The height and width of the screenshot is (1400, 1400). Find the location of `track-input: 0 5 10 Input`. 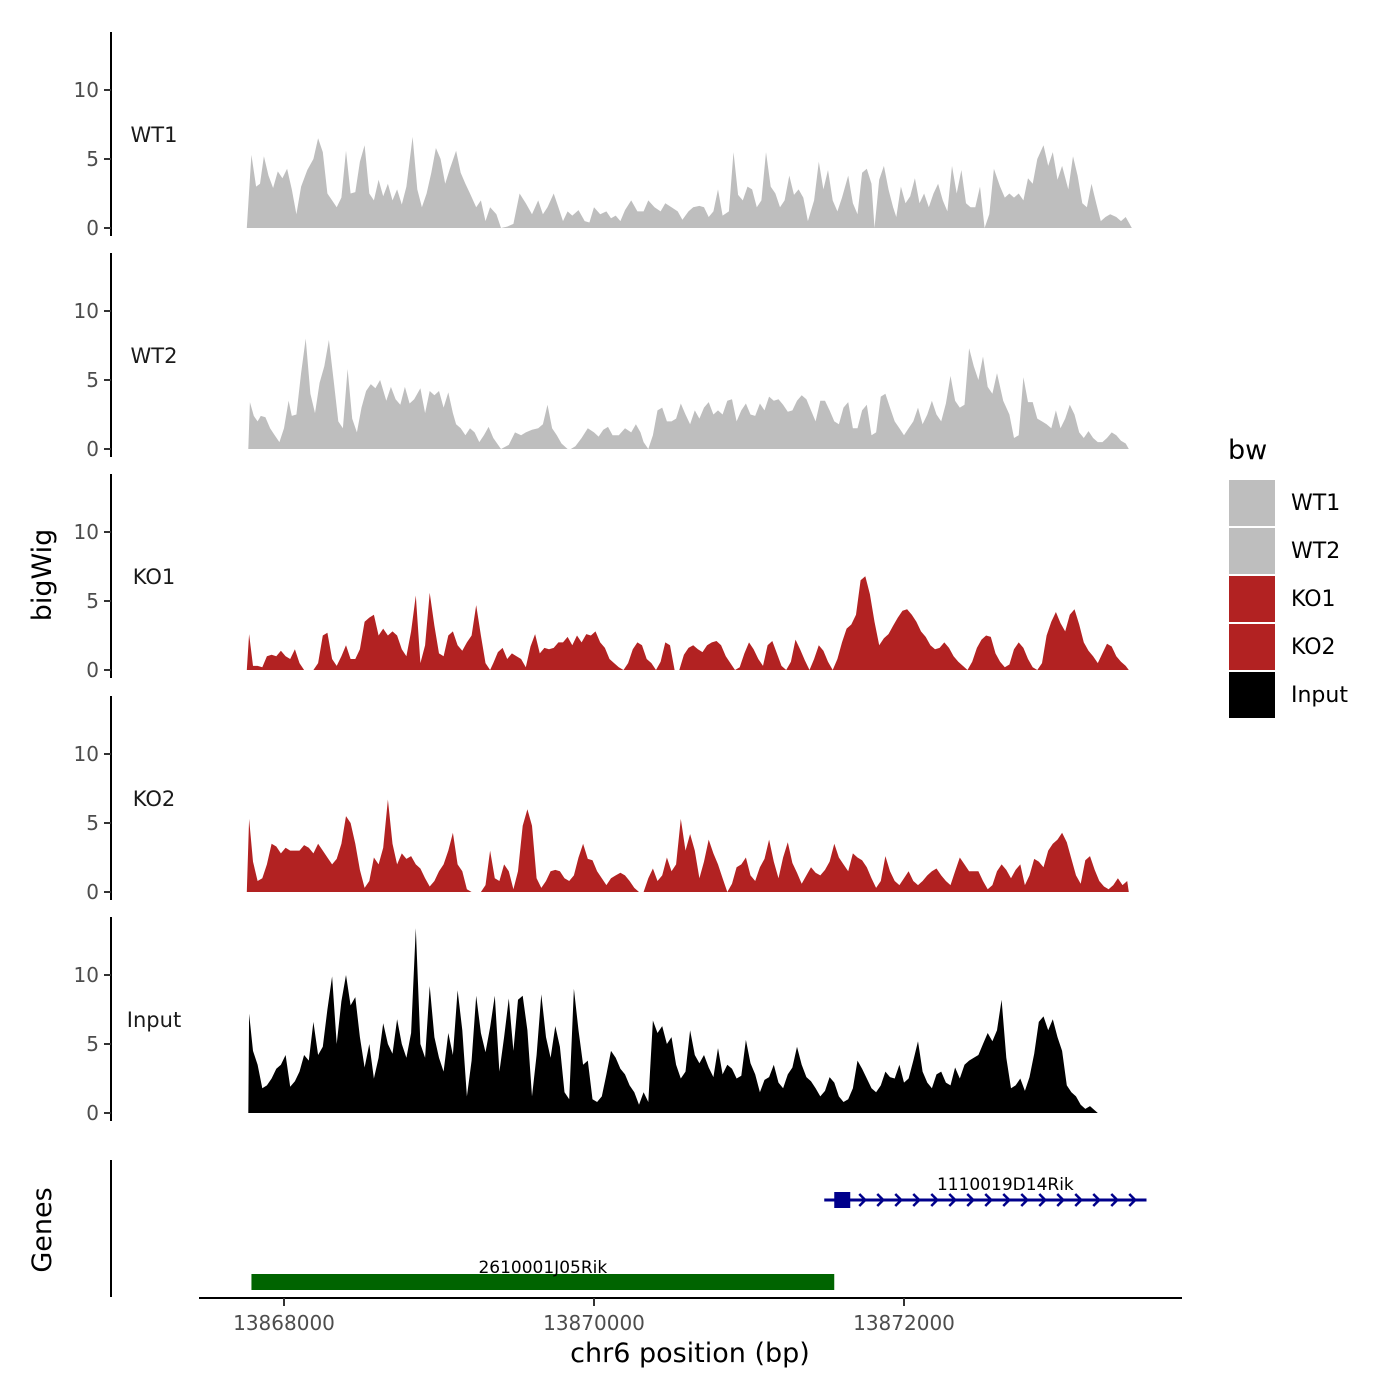

track-input: 0 5 10 Input is located at coordinates (586, 1021).